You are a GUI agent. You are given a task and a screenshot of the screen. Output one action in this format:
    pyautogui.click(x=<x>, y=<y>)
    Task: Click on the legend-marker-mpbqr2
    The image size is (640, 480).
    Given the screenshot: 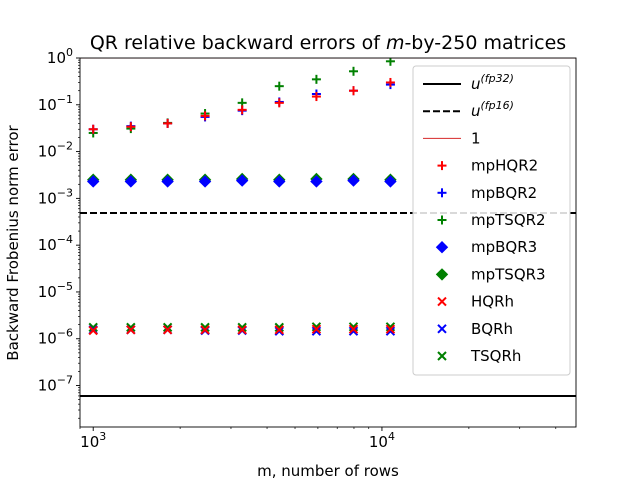 What is the action you would take?
    pyautogui.click(x=442, y=193)
    